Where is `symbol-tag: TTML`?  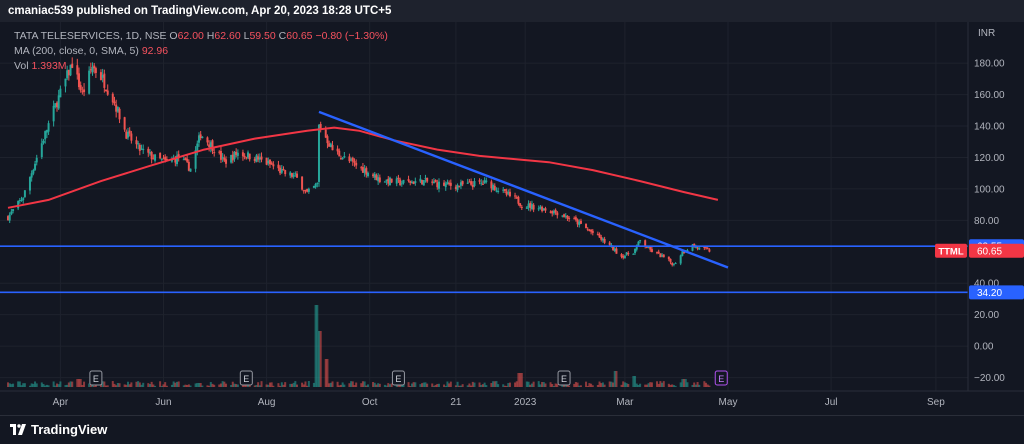 symbol-tag: TTML is located at coordinates (951, 251).